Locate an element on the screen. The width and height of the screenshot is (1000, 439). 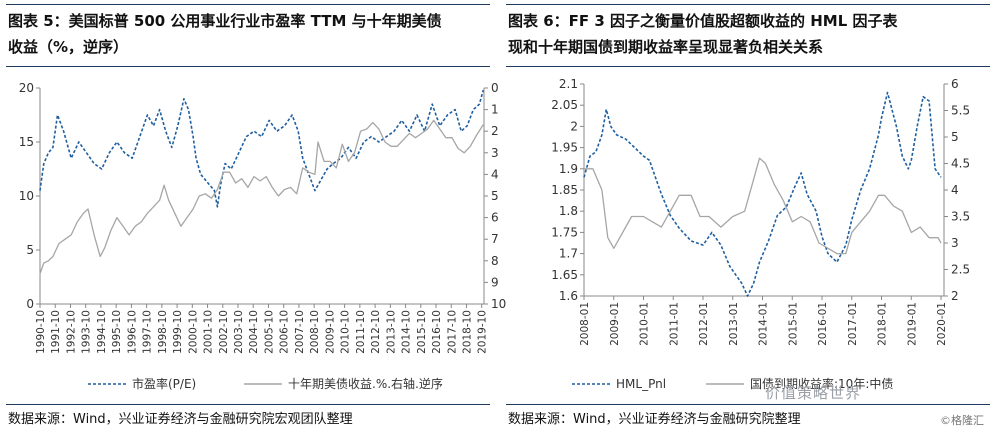
right-title-line2: 现和十年期国债到期收益率呈现显著负相关关系 is located at coordinates (666, 47).